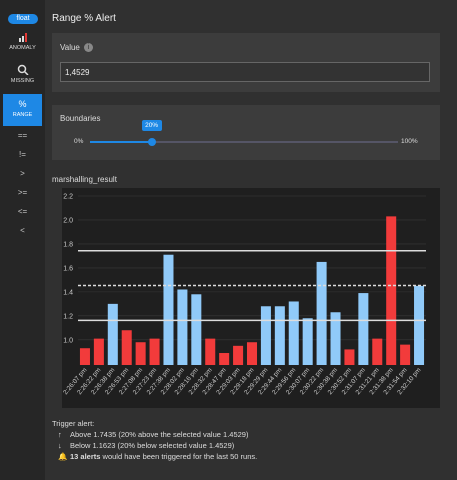 The height and width of the screenshot is (480, 457). I want to click on slider-min: 0%, so click(79, 141).